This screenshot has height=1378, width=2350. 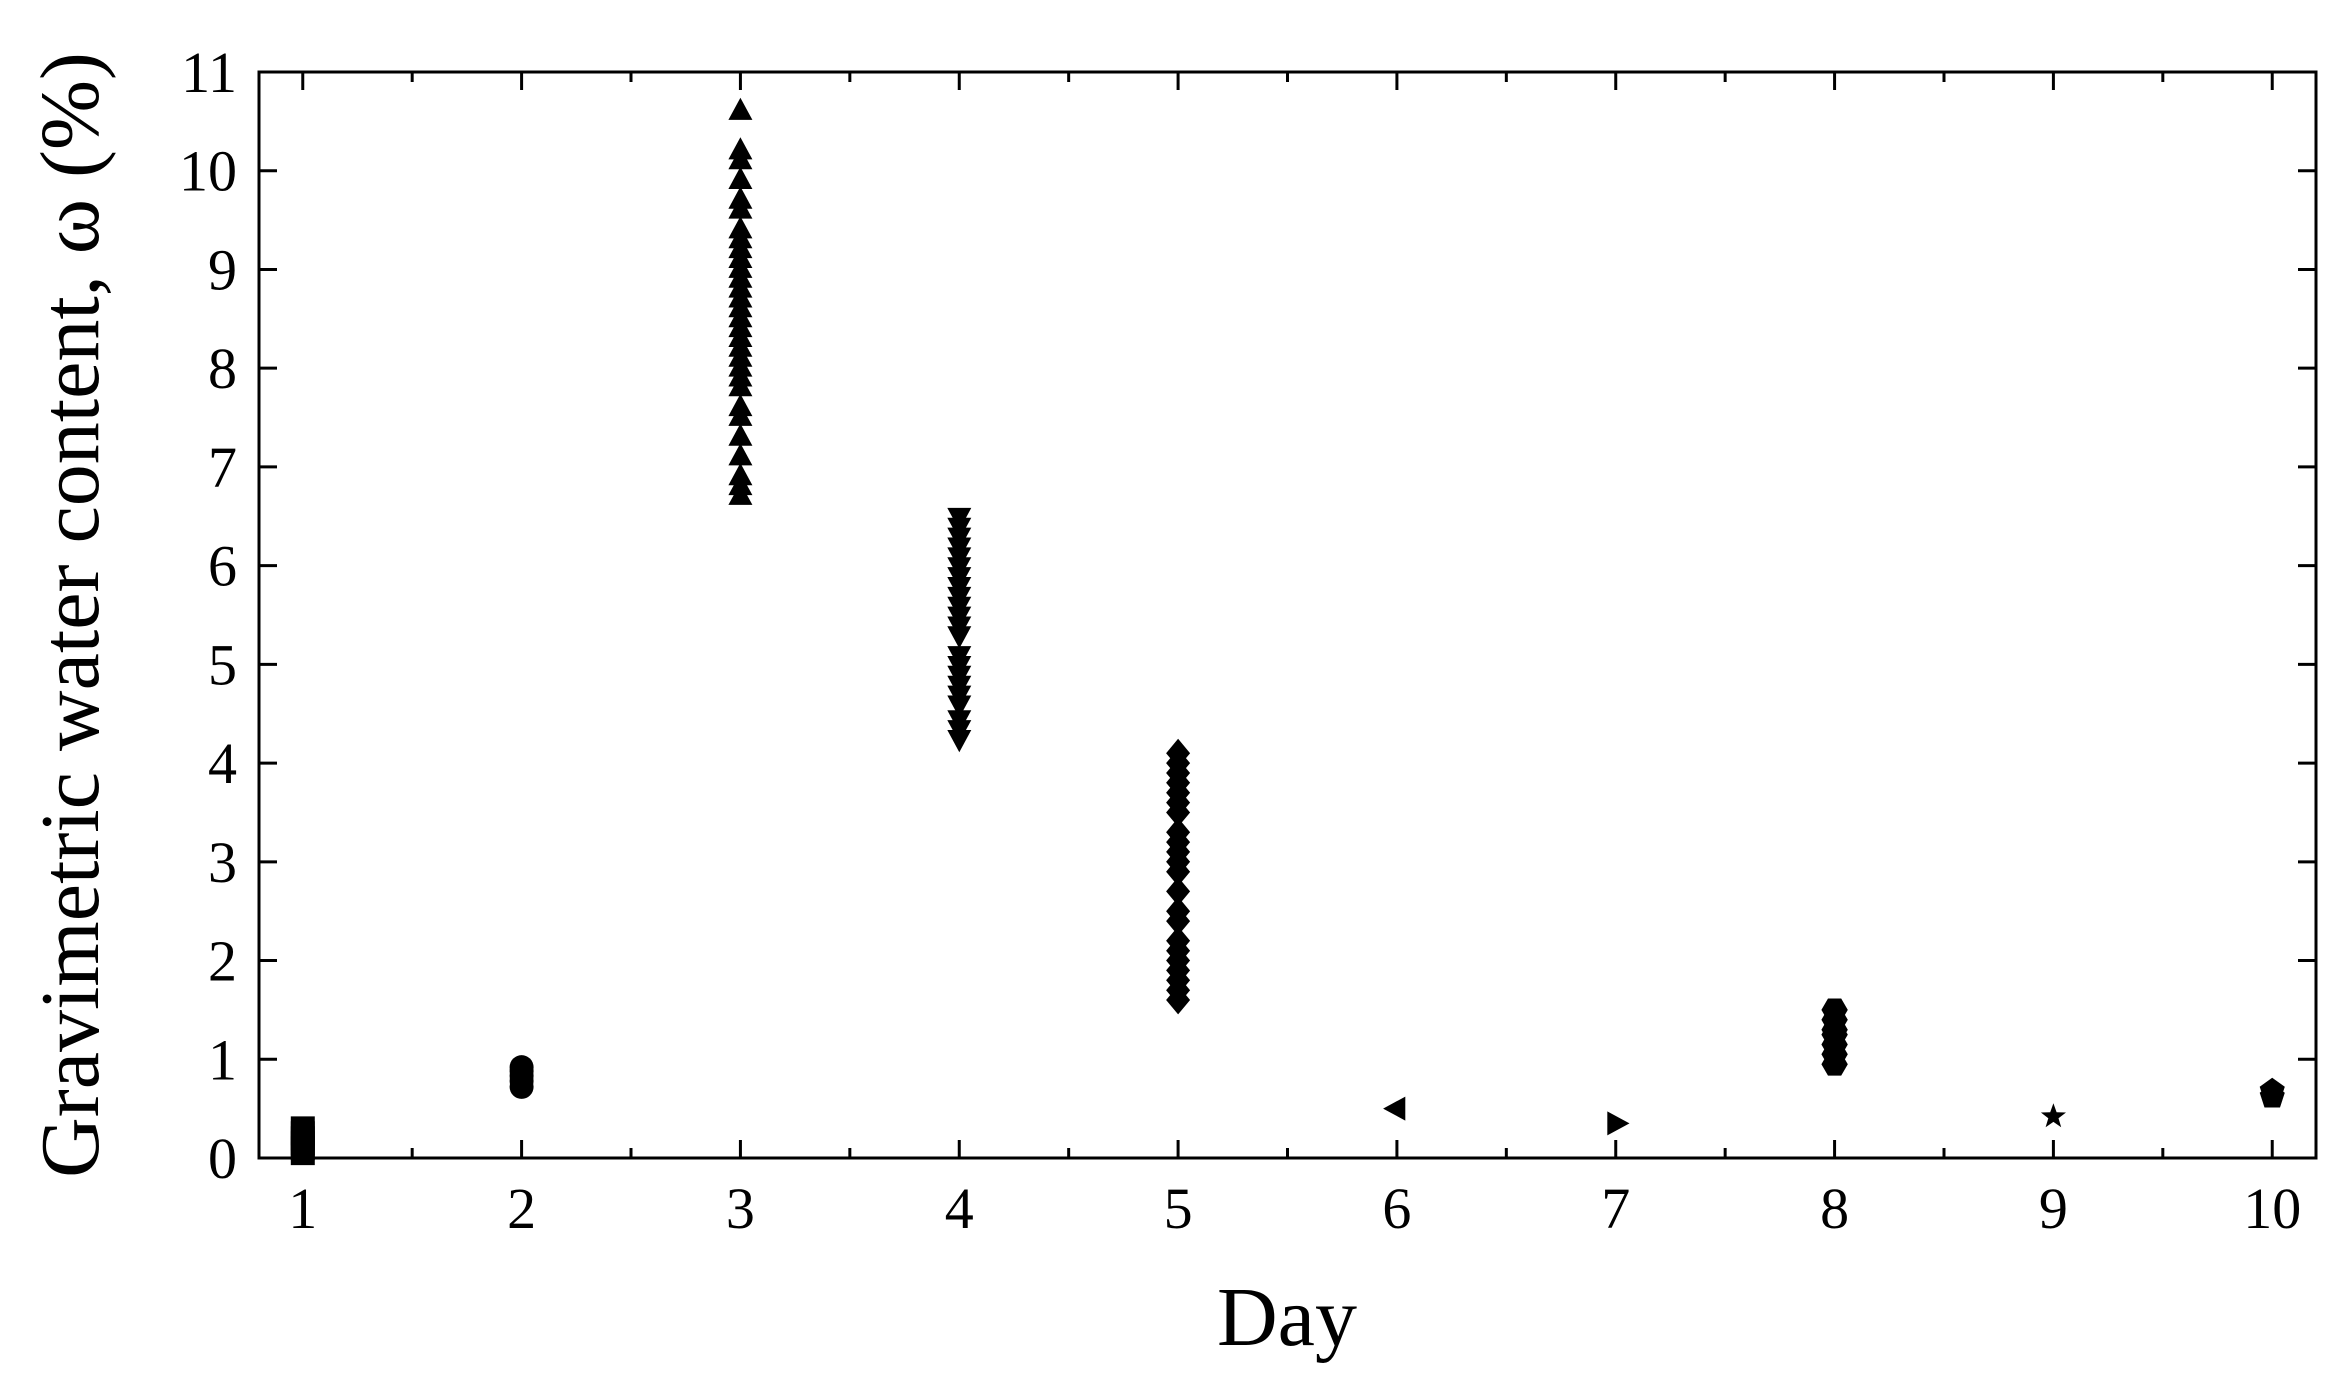 What do you see at coordinates (222, 664) in the screenshot?
I see `y-tick-label: 5` at bounding box center [222, 664].